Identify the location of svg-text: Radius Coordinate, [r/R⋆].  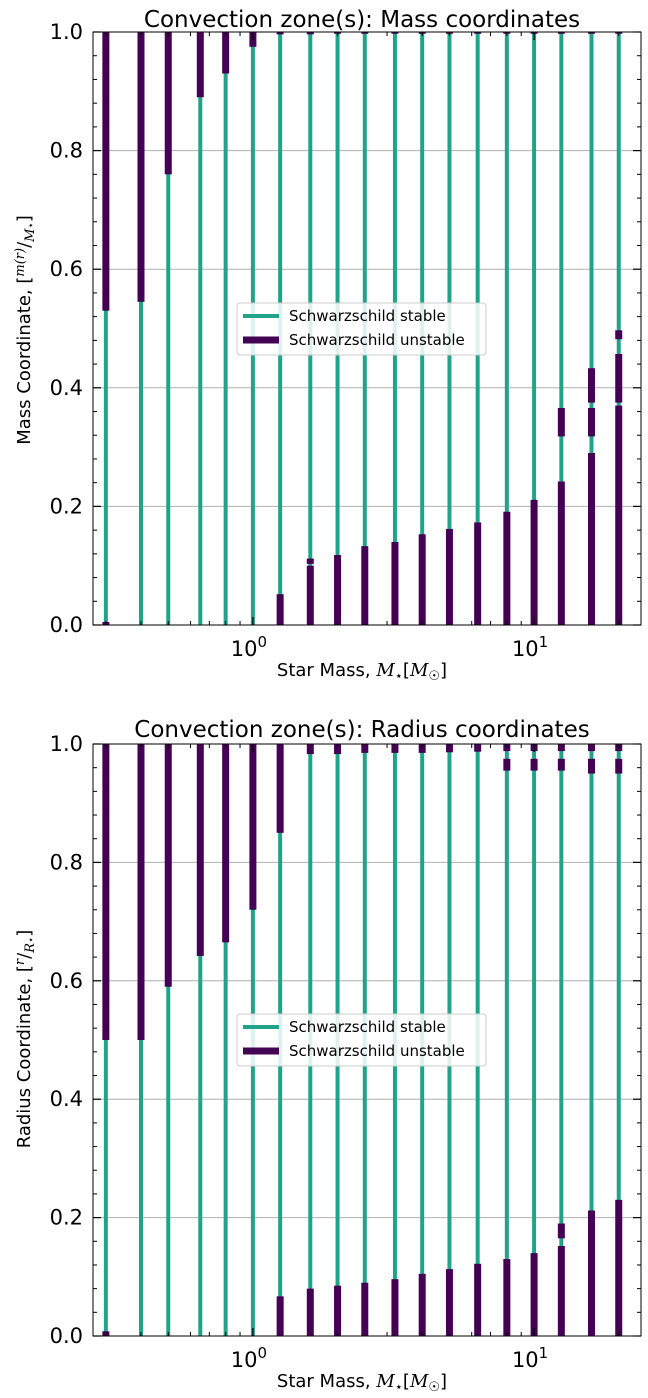
(25, 1039).